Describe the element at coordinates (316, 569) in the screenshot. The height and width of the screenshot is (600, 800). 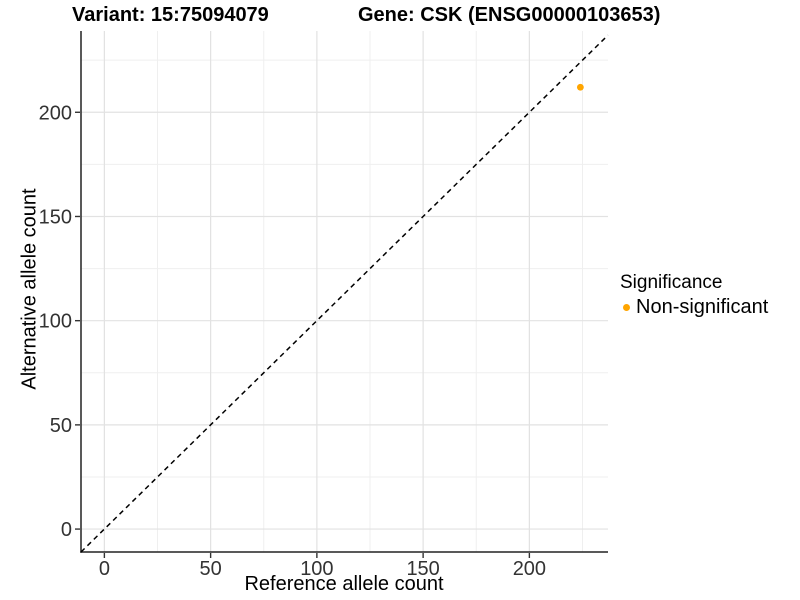
I see `x-tick-label: 100` at that location.